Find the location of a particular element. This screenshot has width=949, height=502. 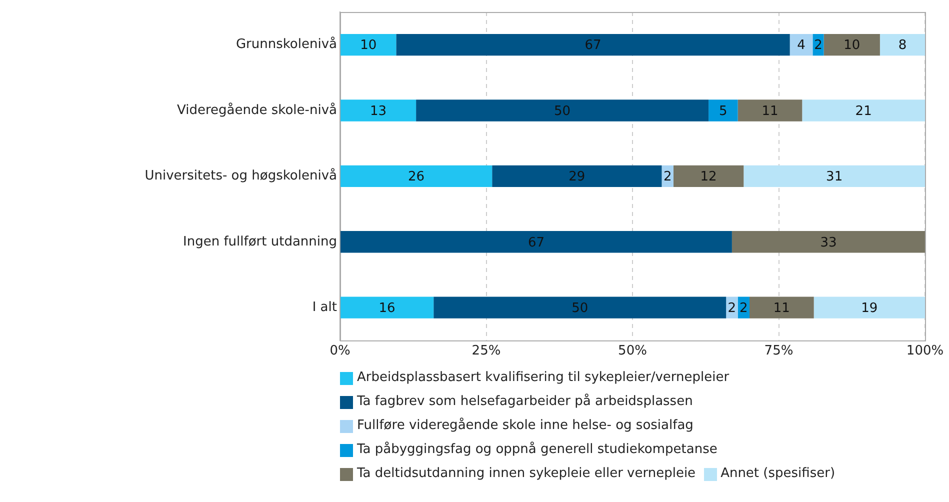

legend-label: Ta deltidsutdanning innen sykepleie eller vernepleie is located at coordinates (526, 474).